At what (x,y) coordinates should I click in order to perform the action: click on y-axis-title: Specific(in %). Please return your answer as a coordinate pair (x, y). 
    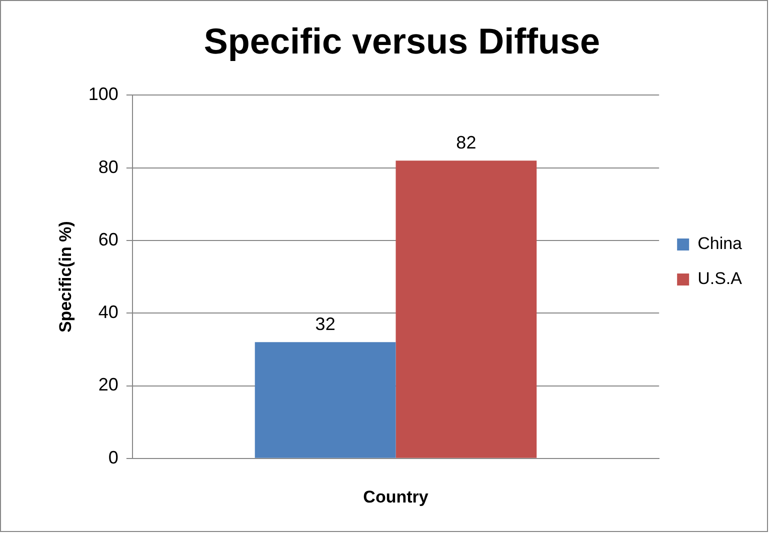
    Looking at the image, I should click on (65, 277).